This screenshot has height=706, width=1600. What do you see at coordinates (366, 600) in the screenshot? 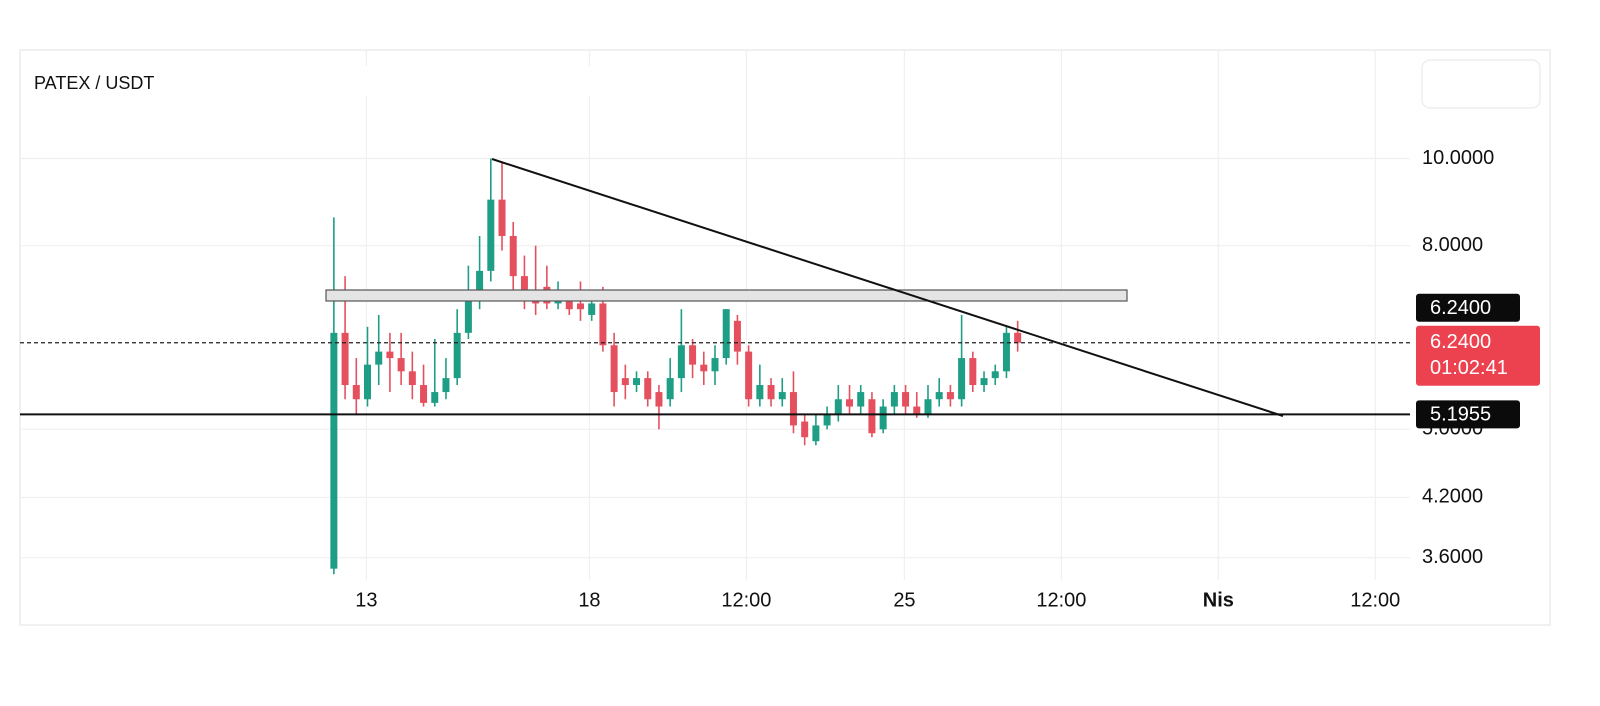
I see `x-tick-label: 13` at bounding box center [366, 600].